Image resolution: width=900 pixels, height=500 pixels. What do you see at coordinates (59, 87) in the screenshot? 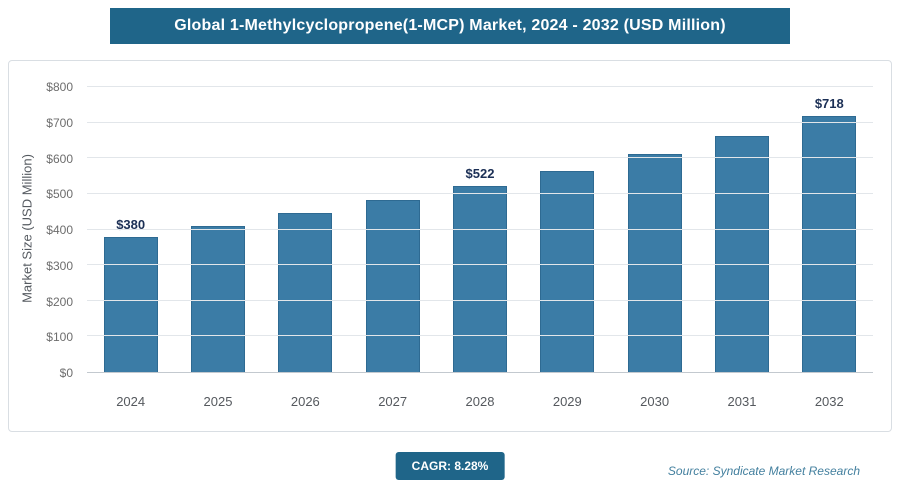
I see `y-tick-label: $800` at bounding box center [59, 87].